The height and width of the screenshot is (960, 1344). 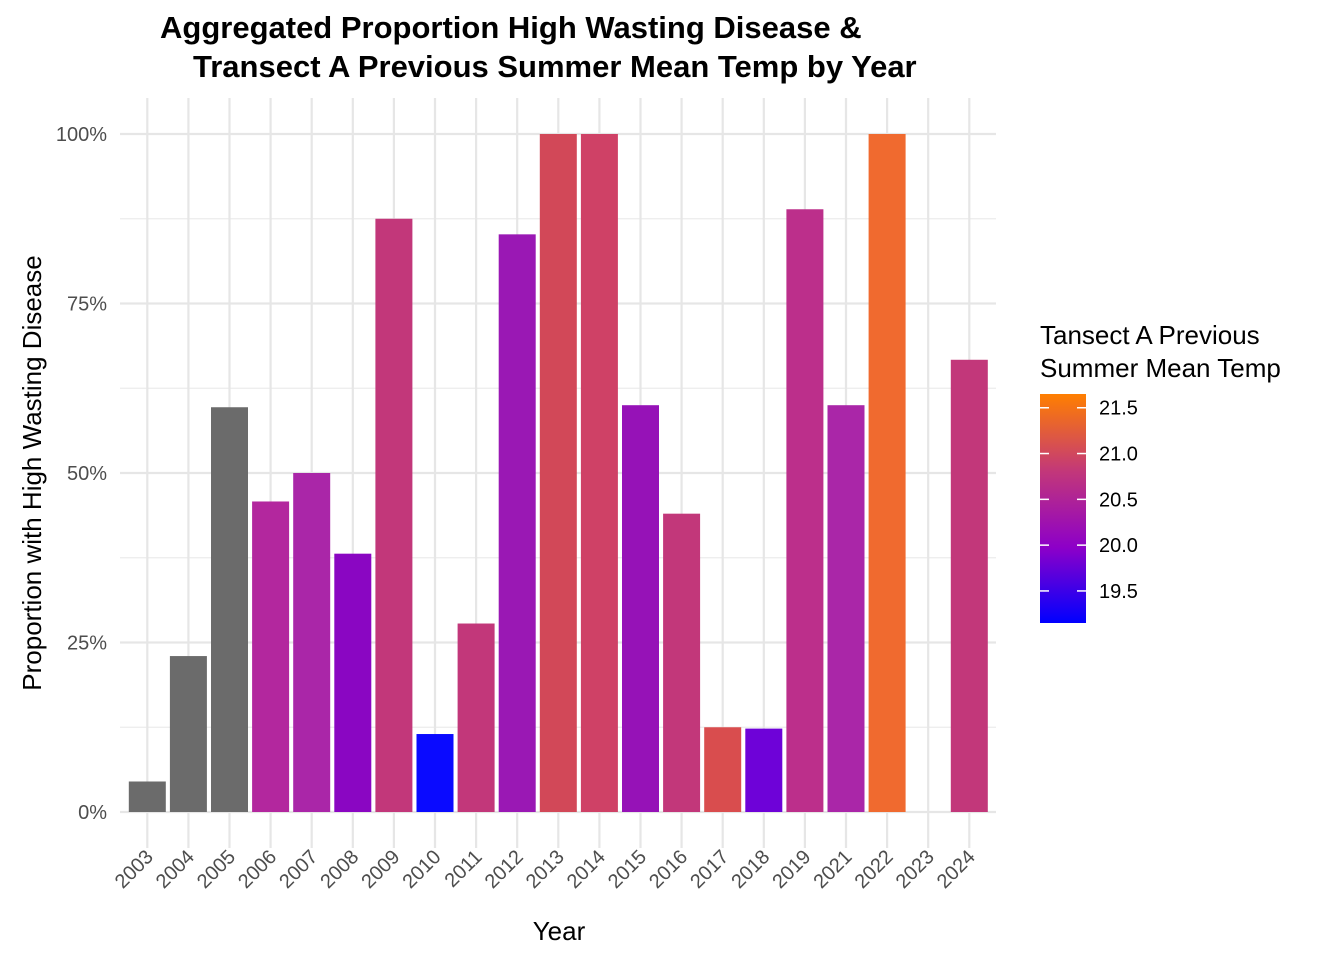 What do you see at coordinates (394, 515) in the screenshot?
I see `bar-2009` at bounding box center [394, 515].